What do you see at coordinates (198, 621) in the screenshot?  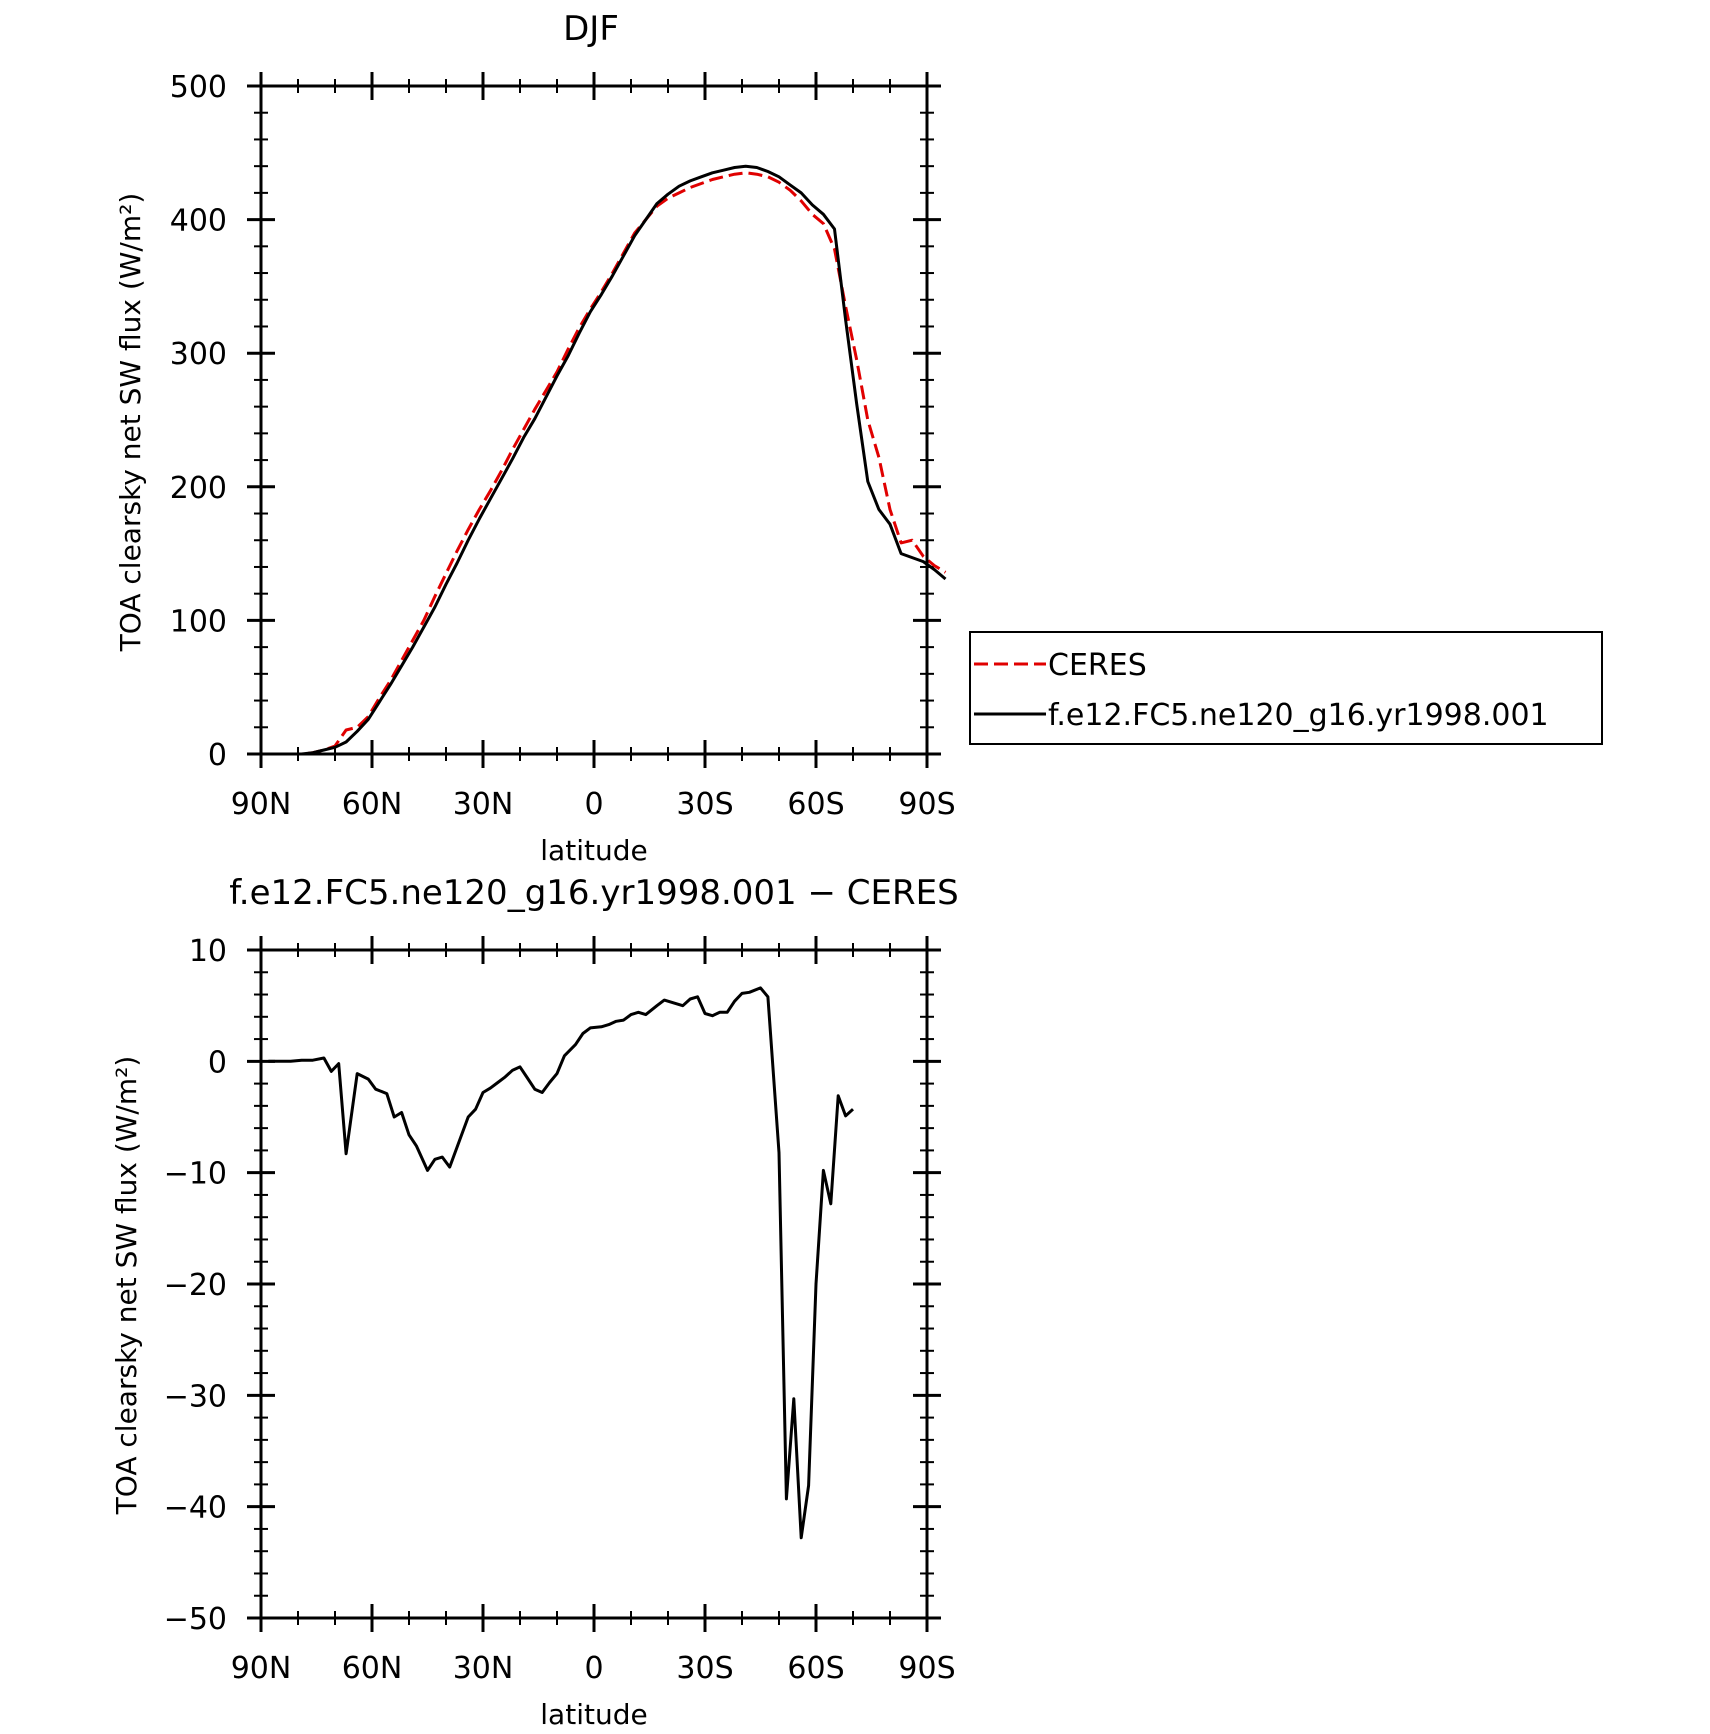 I see `y-tick-label: 100` at bounding box center [198, 621].